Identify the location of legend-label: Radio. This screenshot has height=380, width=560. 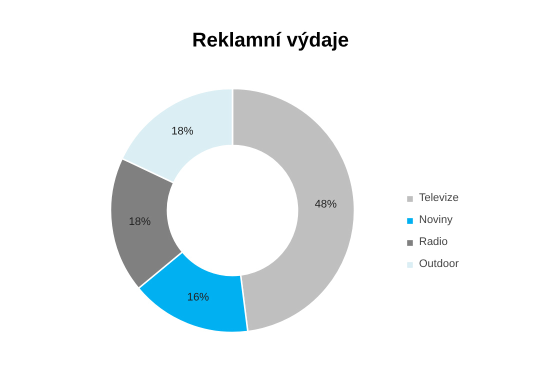
(433, 242).